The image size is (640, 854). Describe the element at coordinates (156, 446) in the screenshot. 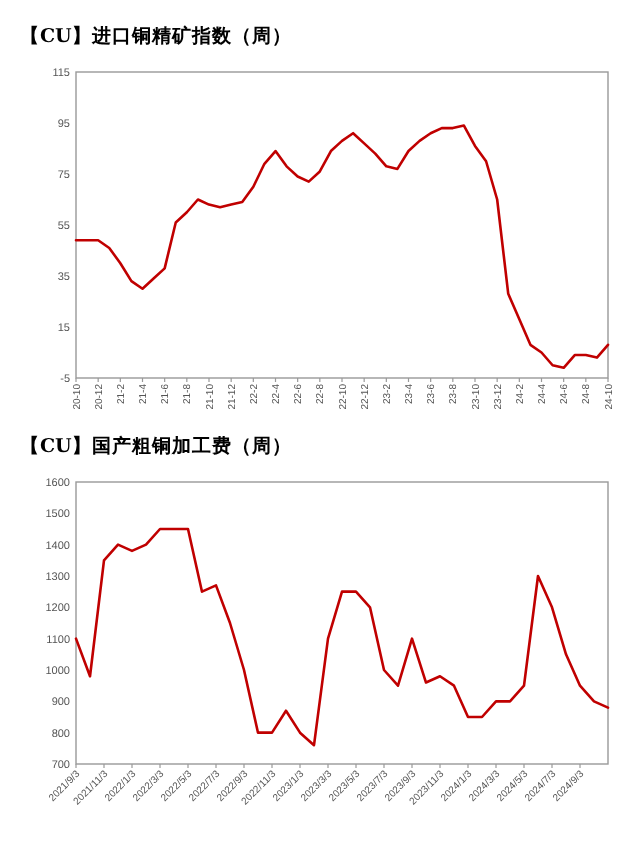

I see `chart-title: 【CU】国产粗铜加工费（周）` at that location.